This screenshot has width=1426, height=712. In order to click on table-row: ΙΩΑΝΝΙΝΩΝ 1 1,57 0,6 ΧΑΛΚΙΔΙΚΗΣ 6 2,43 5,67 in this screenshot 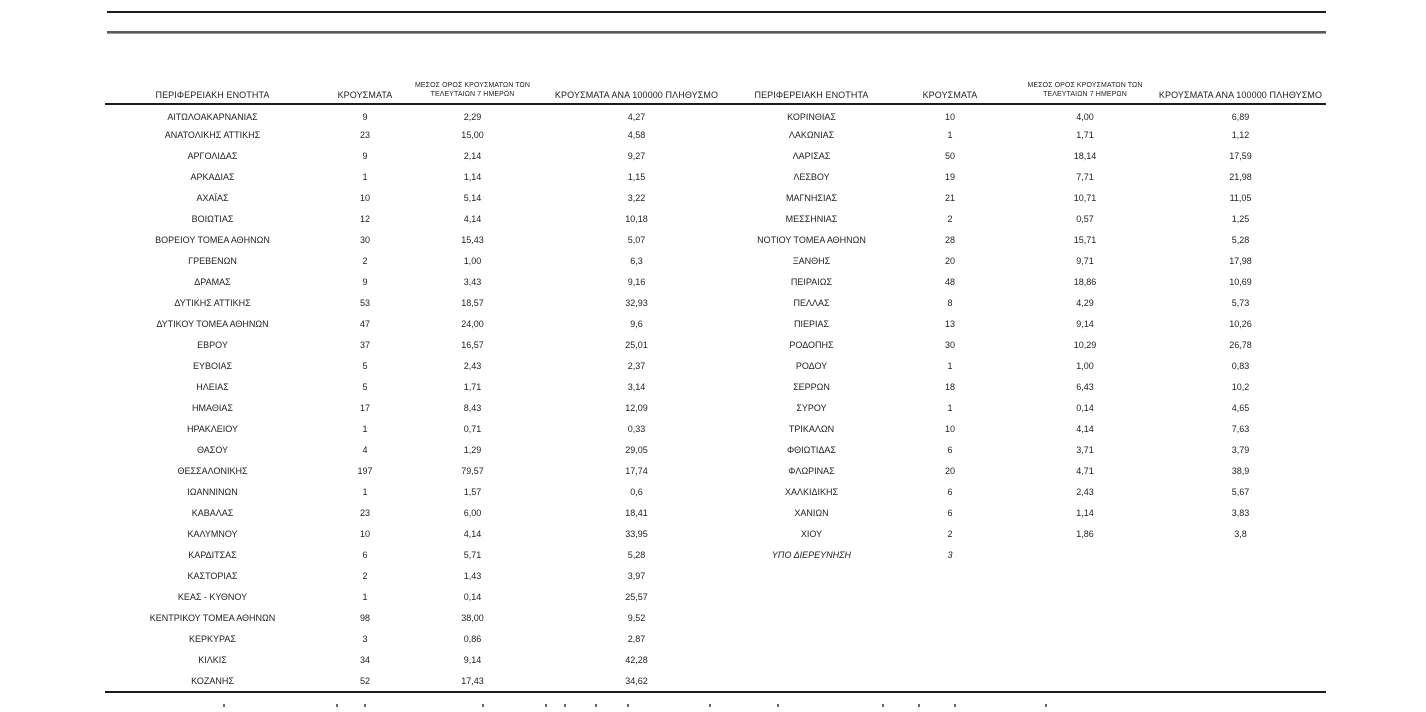, I will do `click(715, 492)`.